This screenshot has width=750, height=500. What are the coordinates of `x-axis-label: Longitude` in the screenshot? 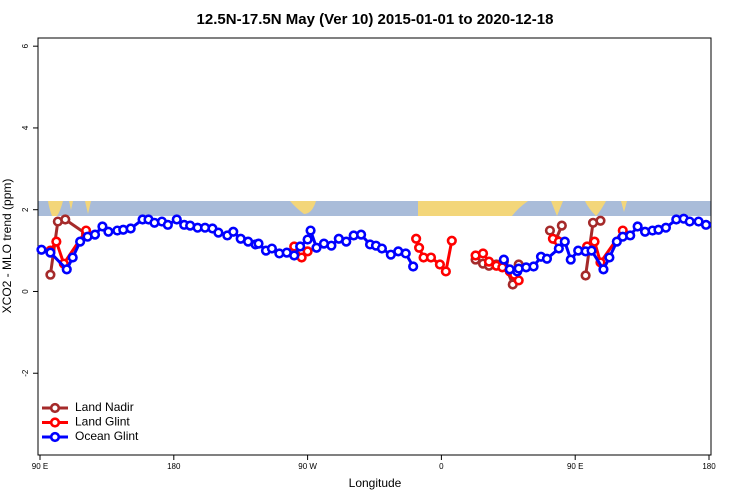 It's located at (375, 483).